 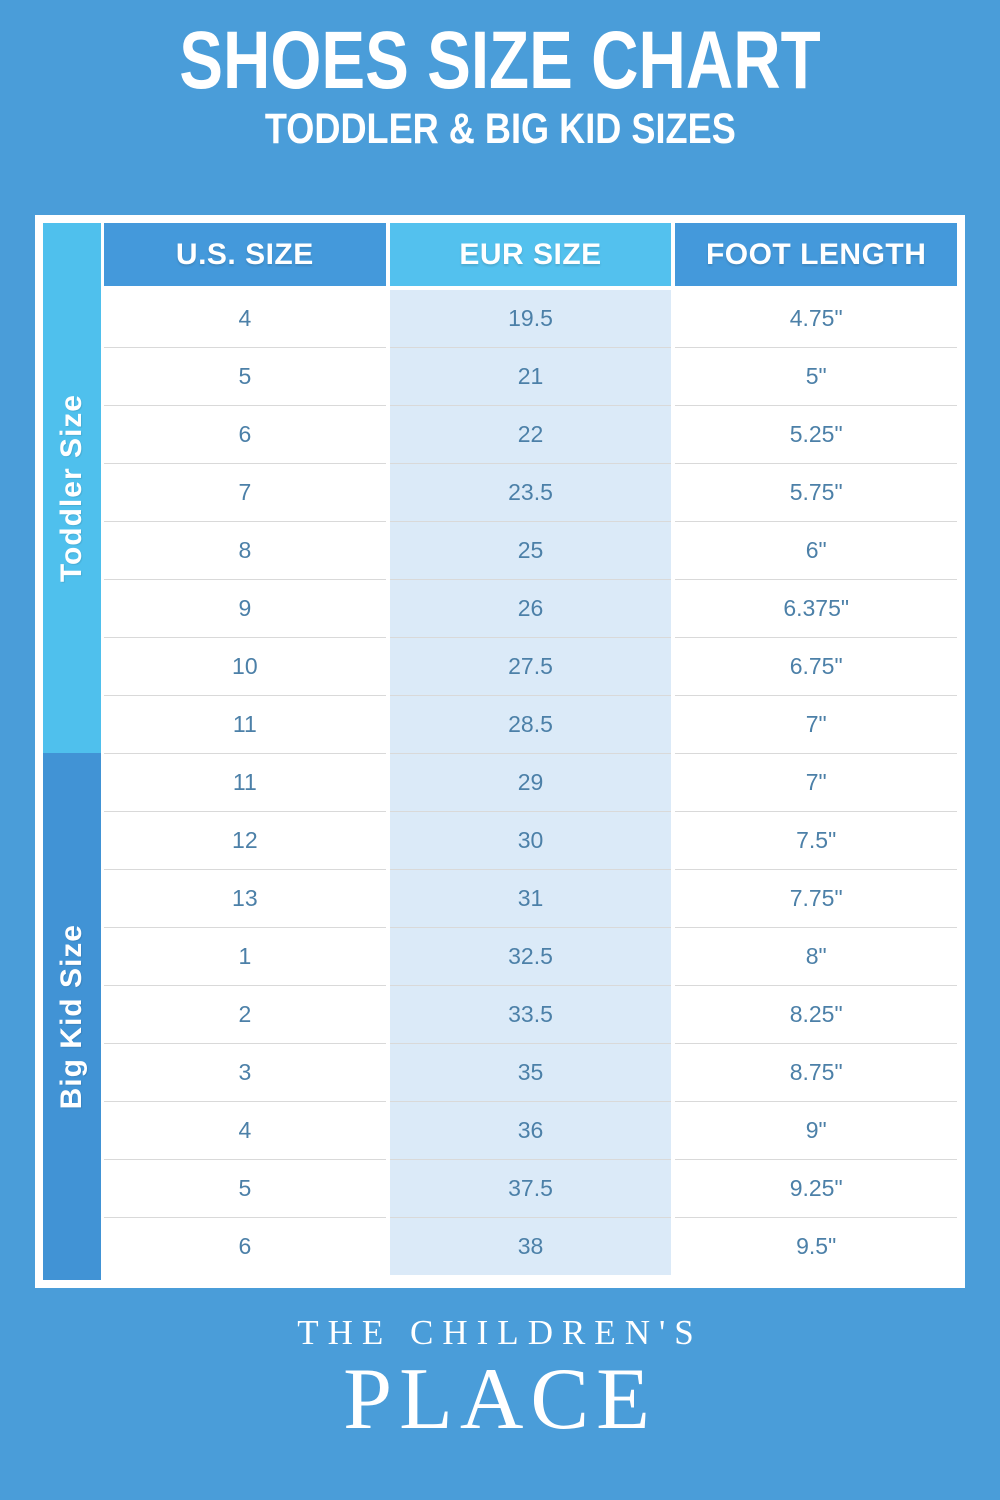 I want to click on foot-length-cell: 8", so click(x=816, y=956).